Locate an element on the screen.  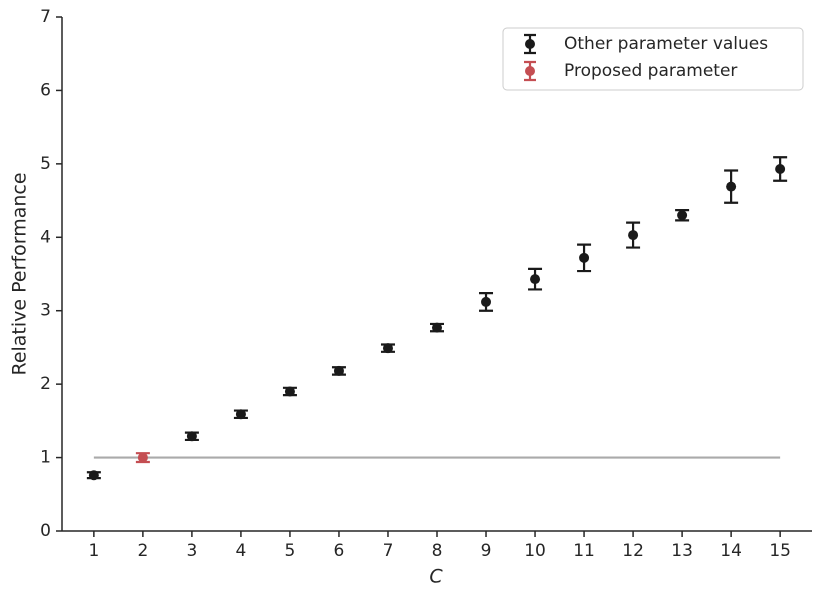
y-tick-label: 7 is located at coordinates (45, 17).